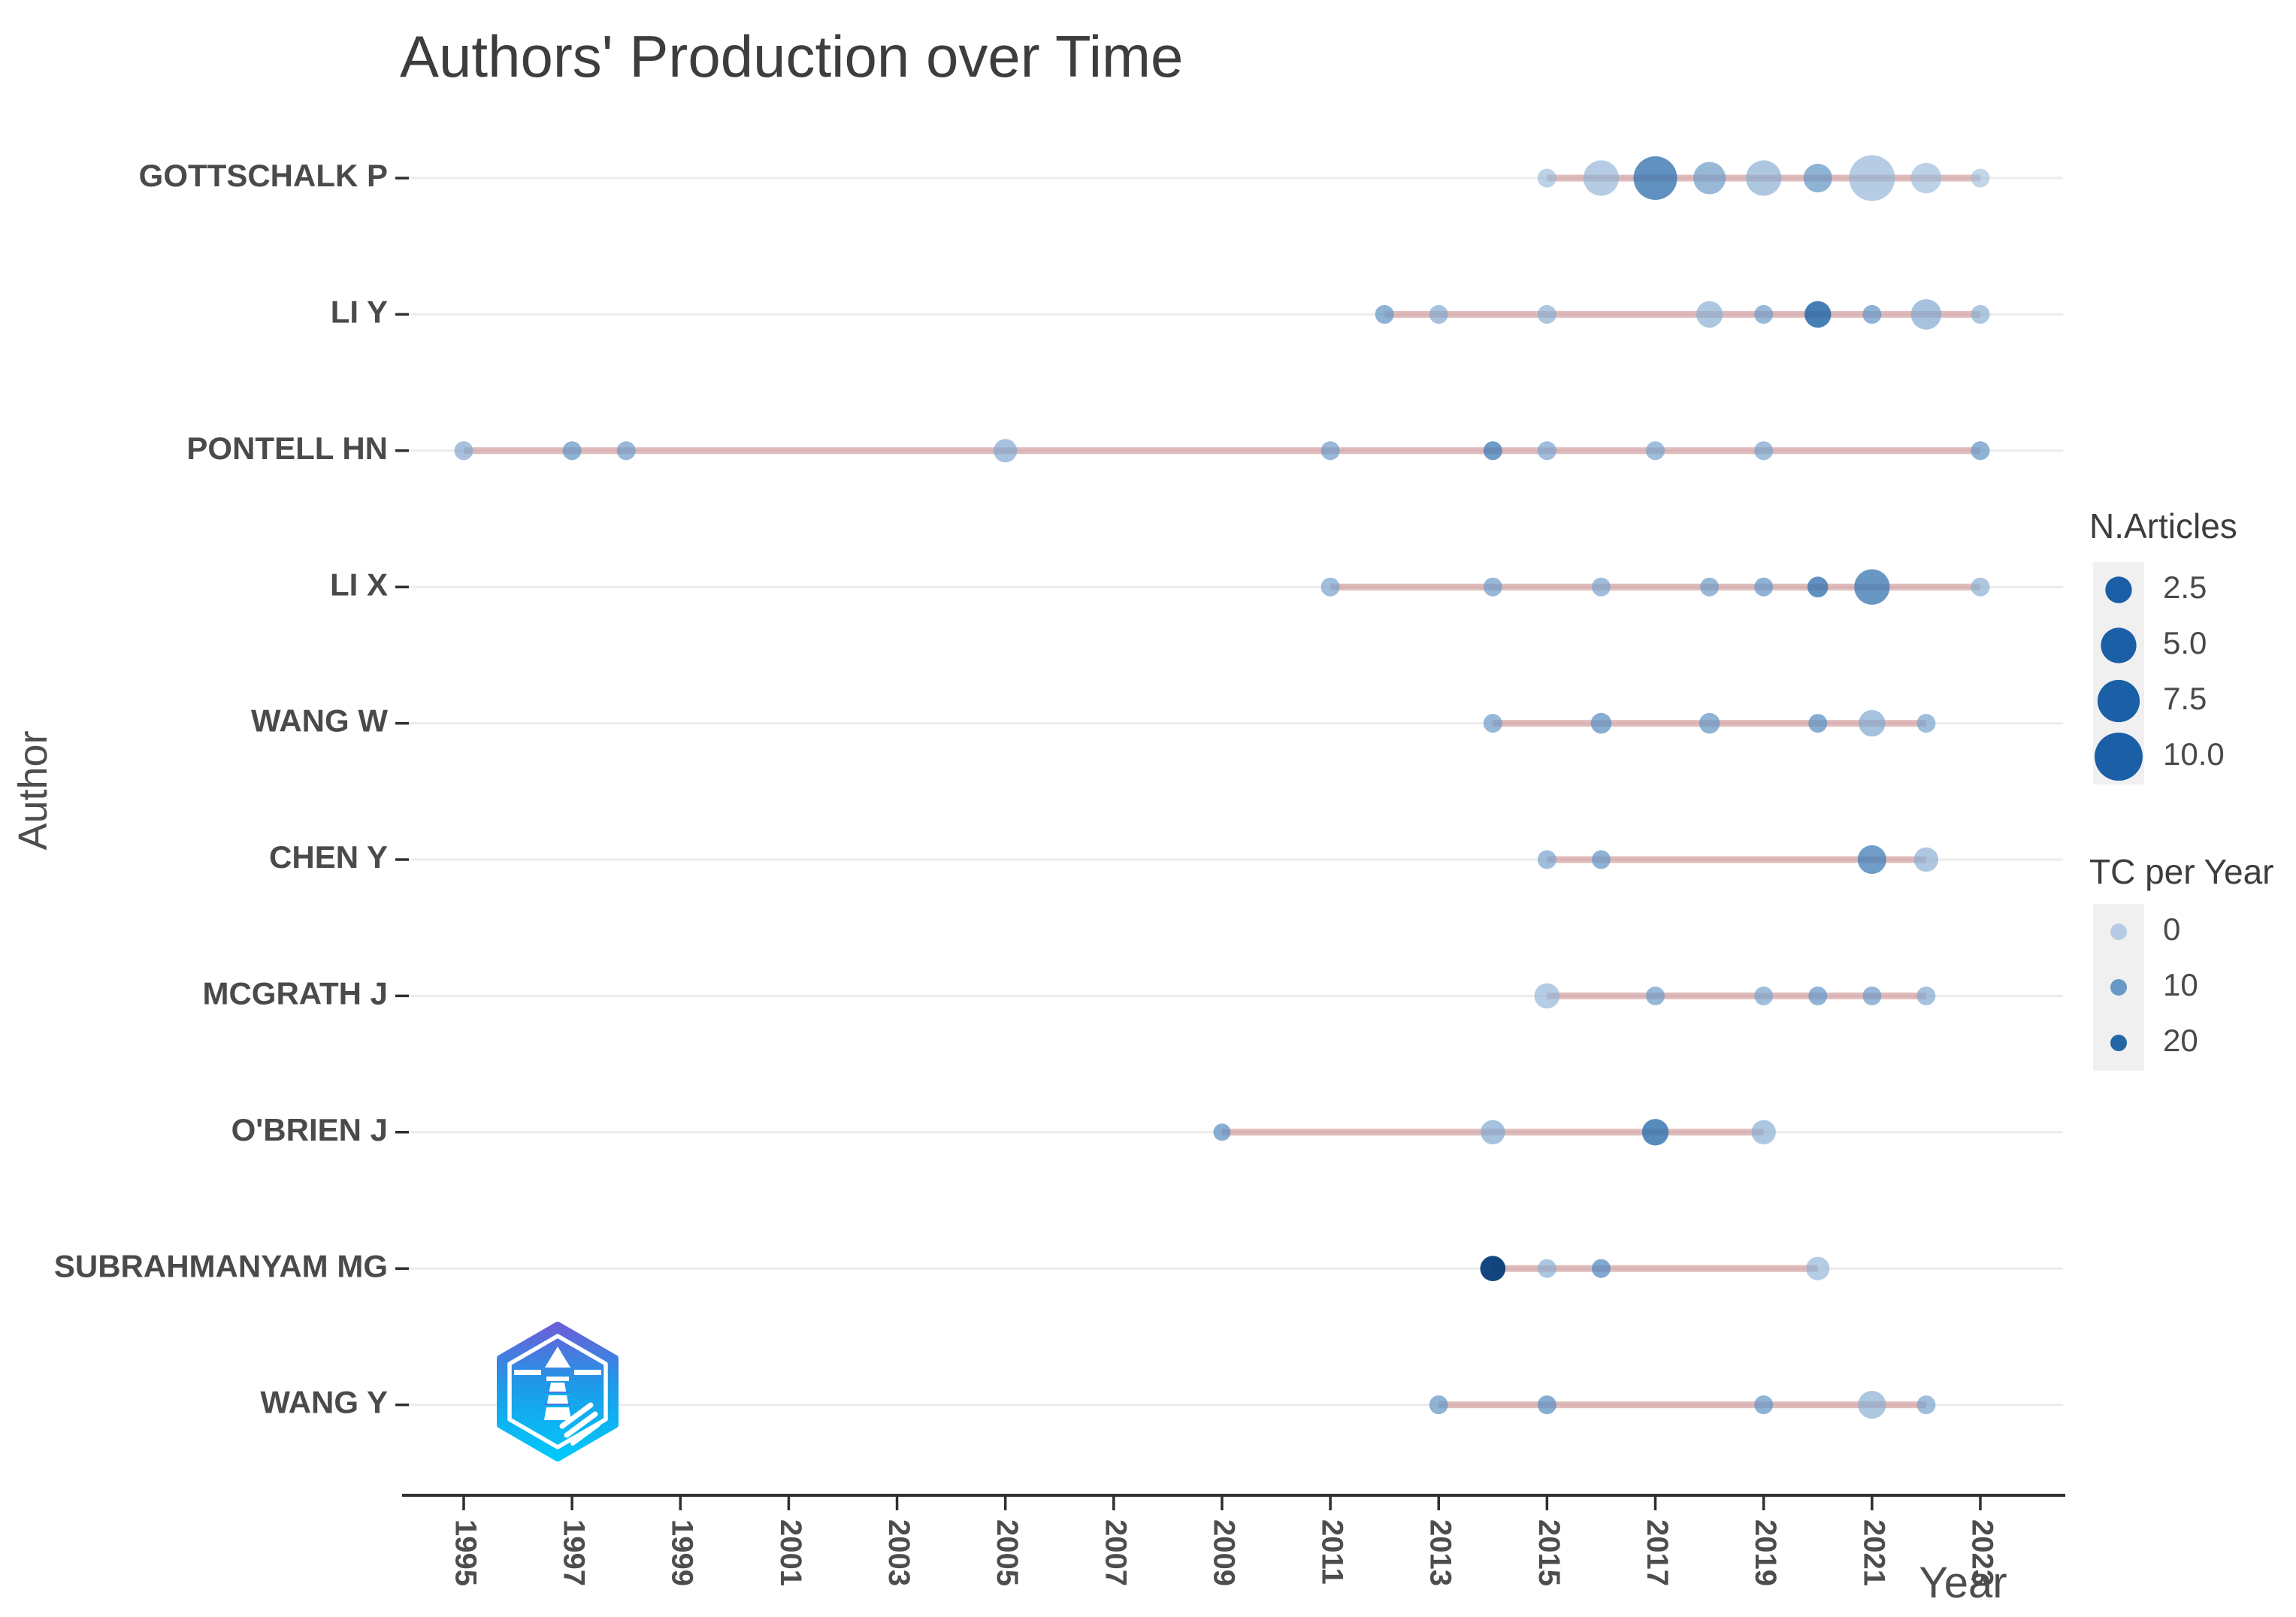 Image resolution: width=2296 pixels, height=1617 pixels. Describe the element at coordinates (309, 1129) in the screenshot. I see `author-label: O'BRIEN J` at that location.